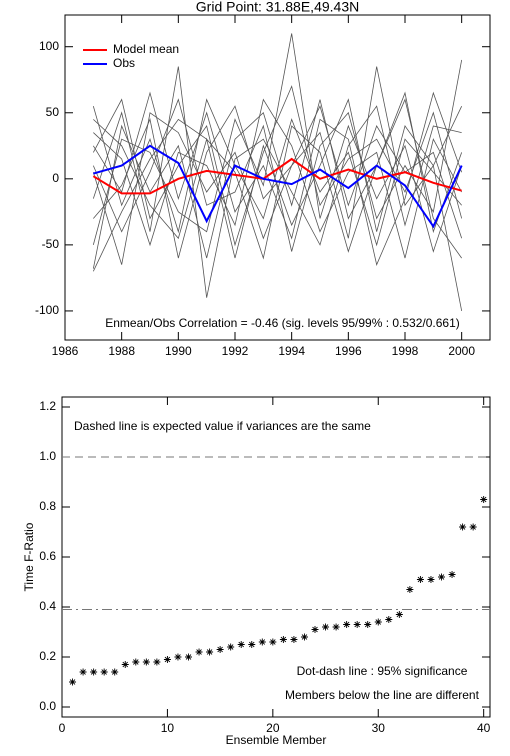  What do you see at coordinates (382, 671) in the screenshot?
I see `annotation: Dot-dash line : 95% significance` at bounding box center [382, 671].